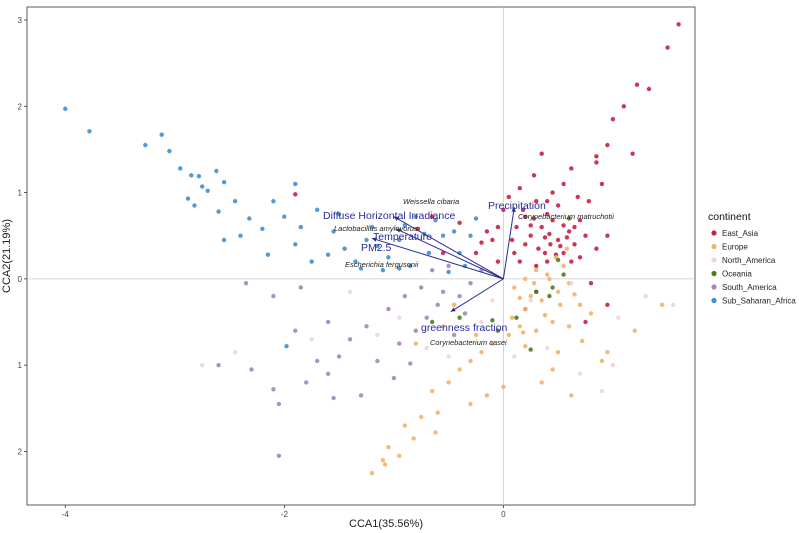 This screenshot has height=533, width=799. What do you see at coordinates (453, 309) in the screenshot?
I see `vector-arrowhead-greenness-fraction` at bounding box center [453, 309].